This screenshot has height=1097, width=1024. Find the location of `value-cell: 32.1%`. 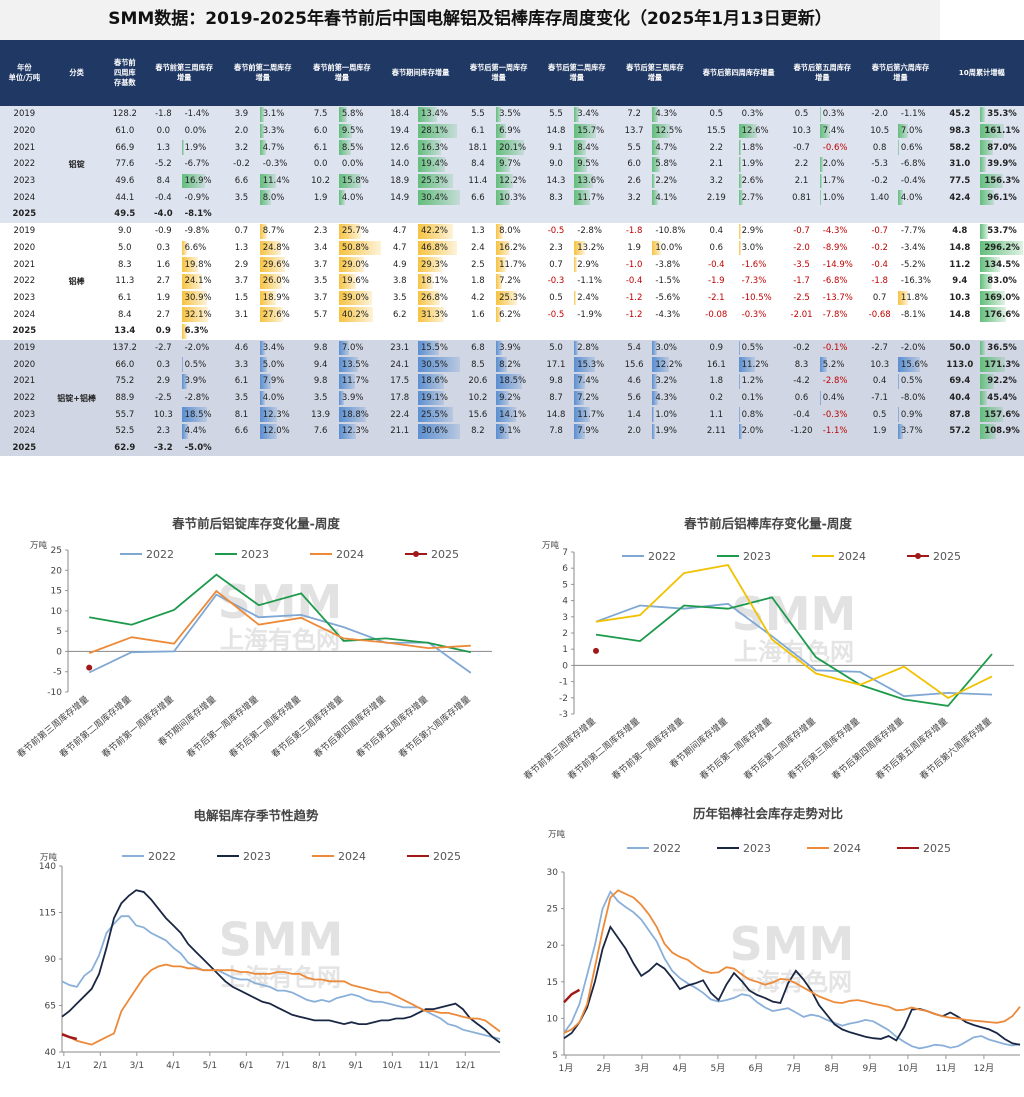

value-cell: 32.1% is located at coordinates (202, 314).